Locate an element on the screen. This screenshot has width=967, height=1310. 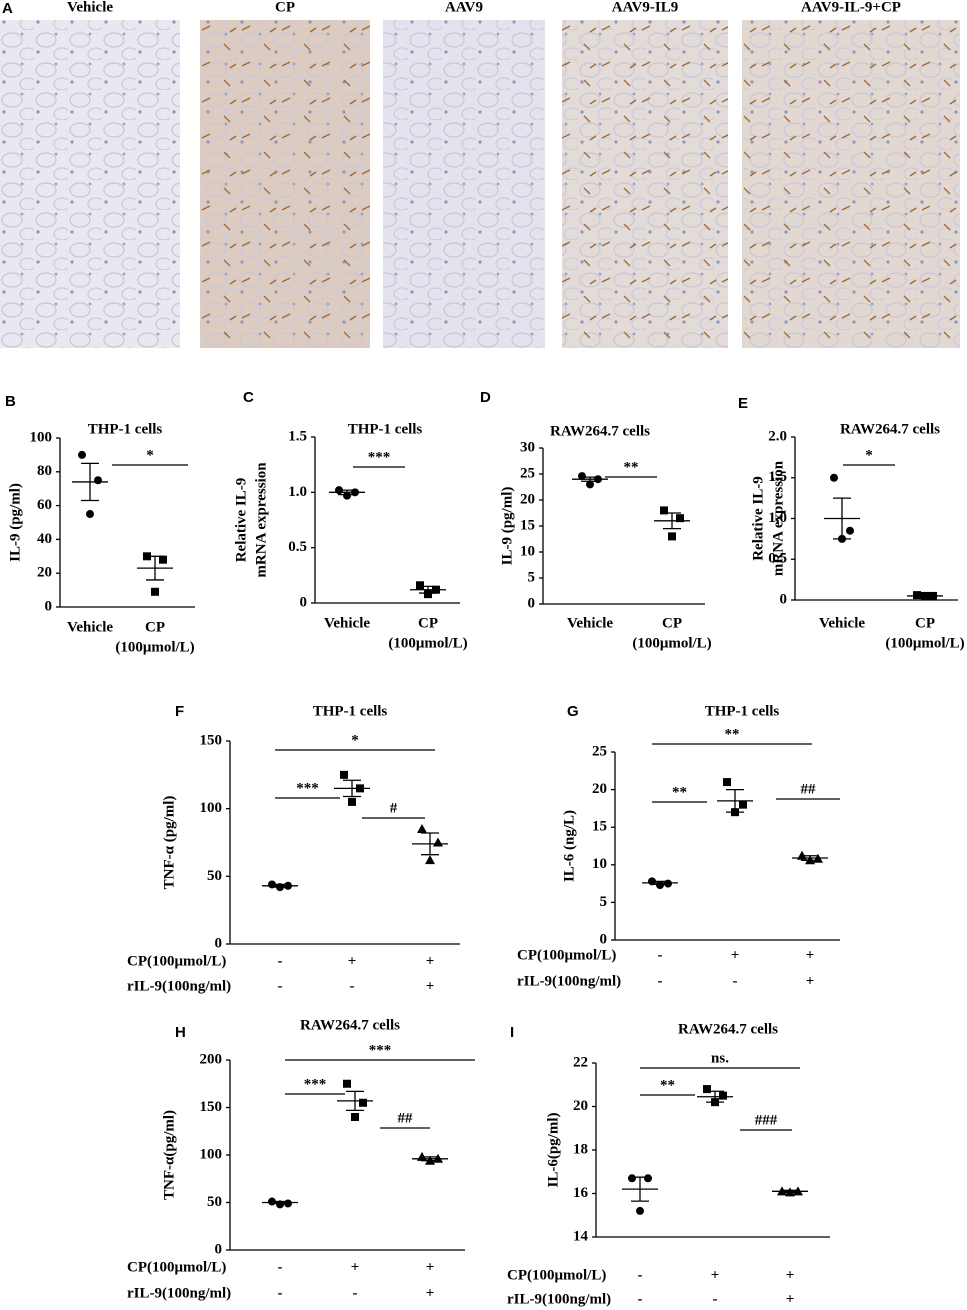
y-tick-label: 18 is located at coordinates (580, 1149).